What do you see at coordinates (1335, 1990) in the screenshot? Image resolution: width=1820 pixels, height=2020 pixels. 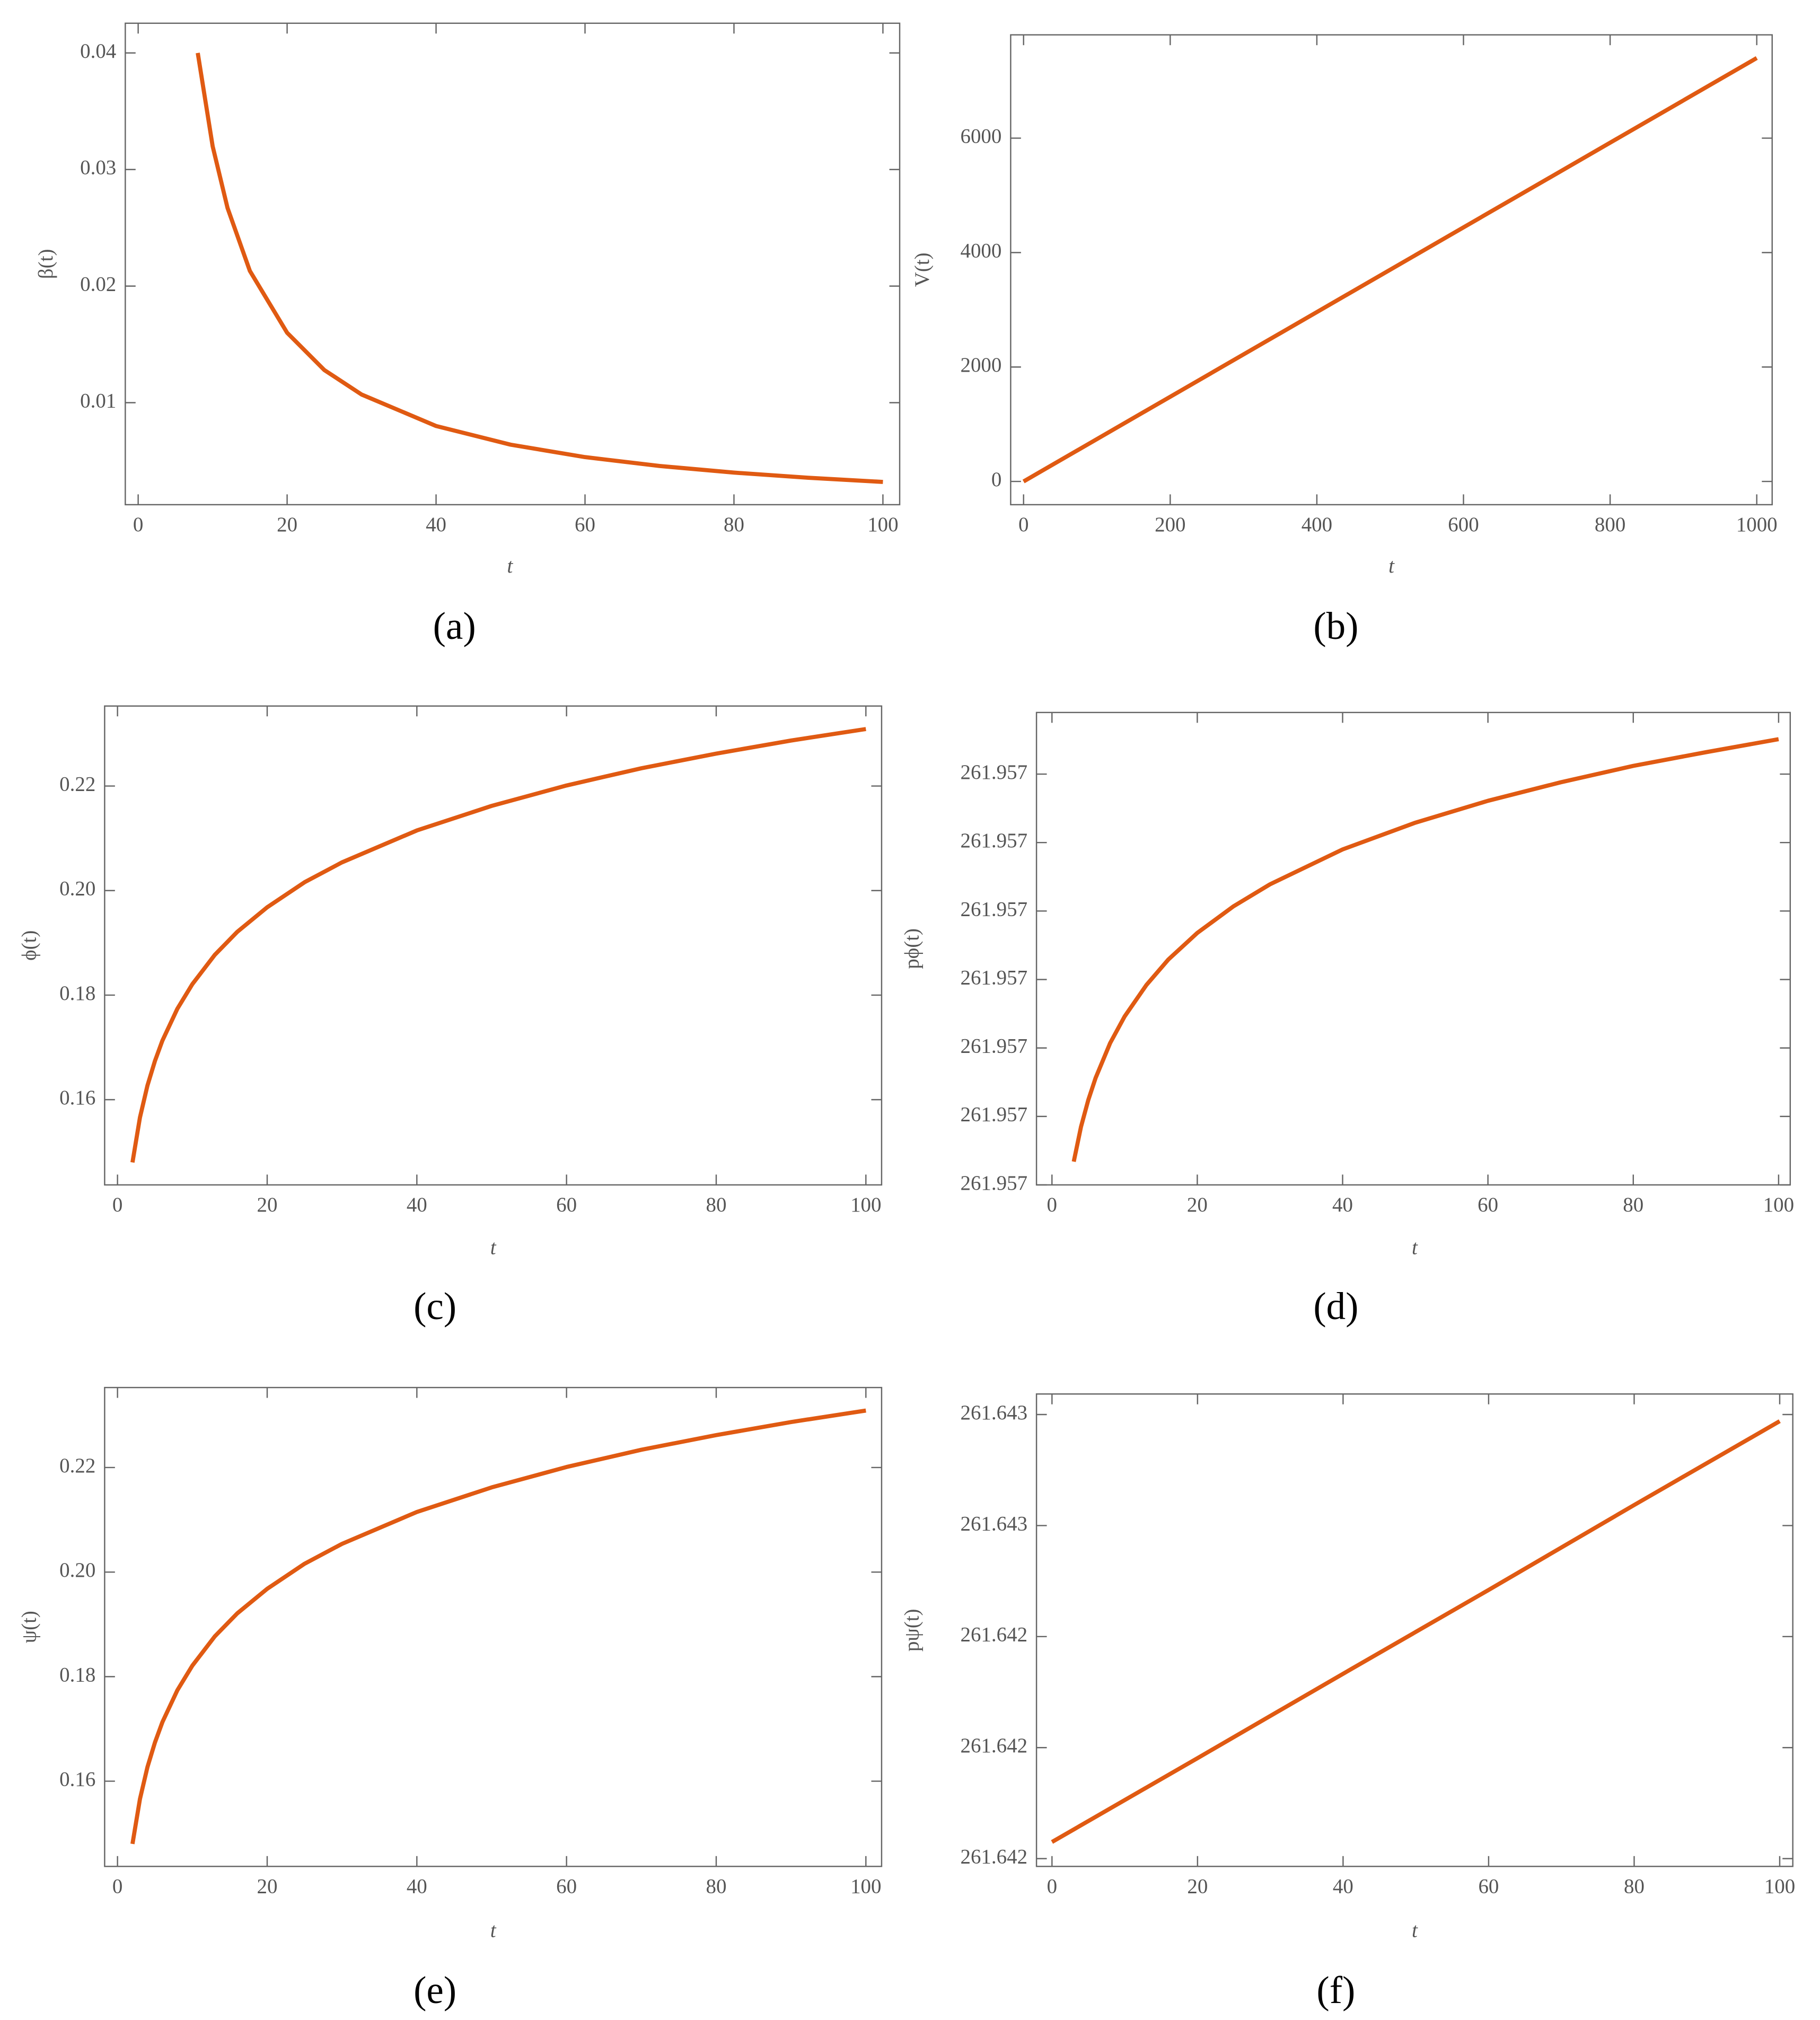 I see `caption: (f)` at bounding box center [1335, 1990].